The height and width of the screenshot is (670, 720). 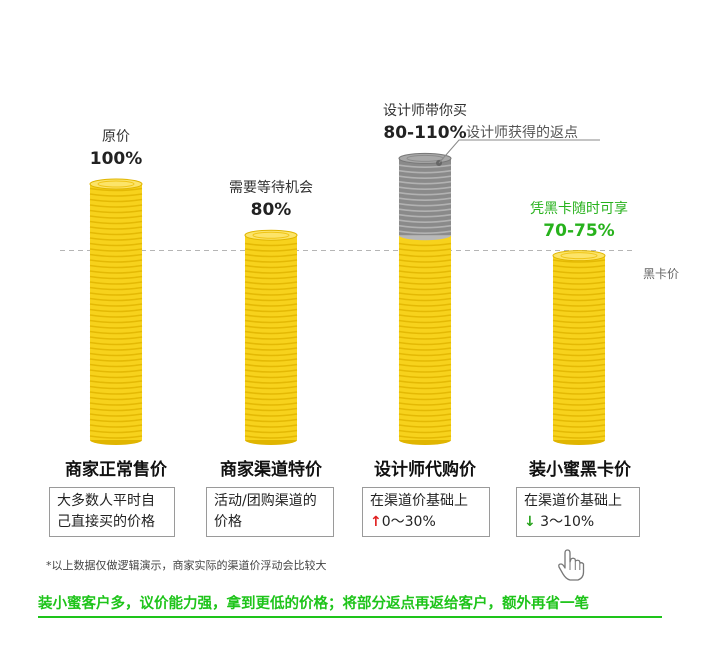 I want to click on category-label-channel: 商家渠道特价, so click(x=271, y=470).